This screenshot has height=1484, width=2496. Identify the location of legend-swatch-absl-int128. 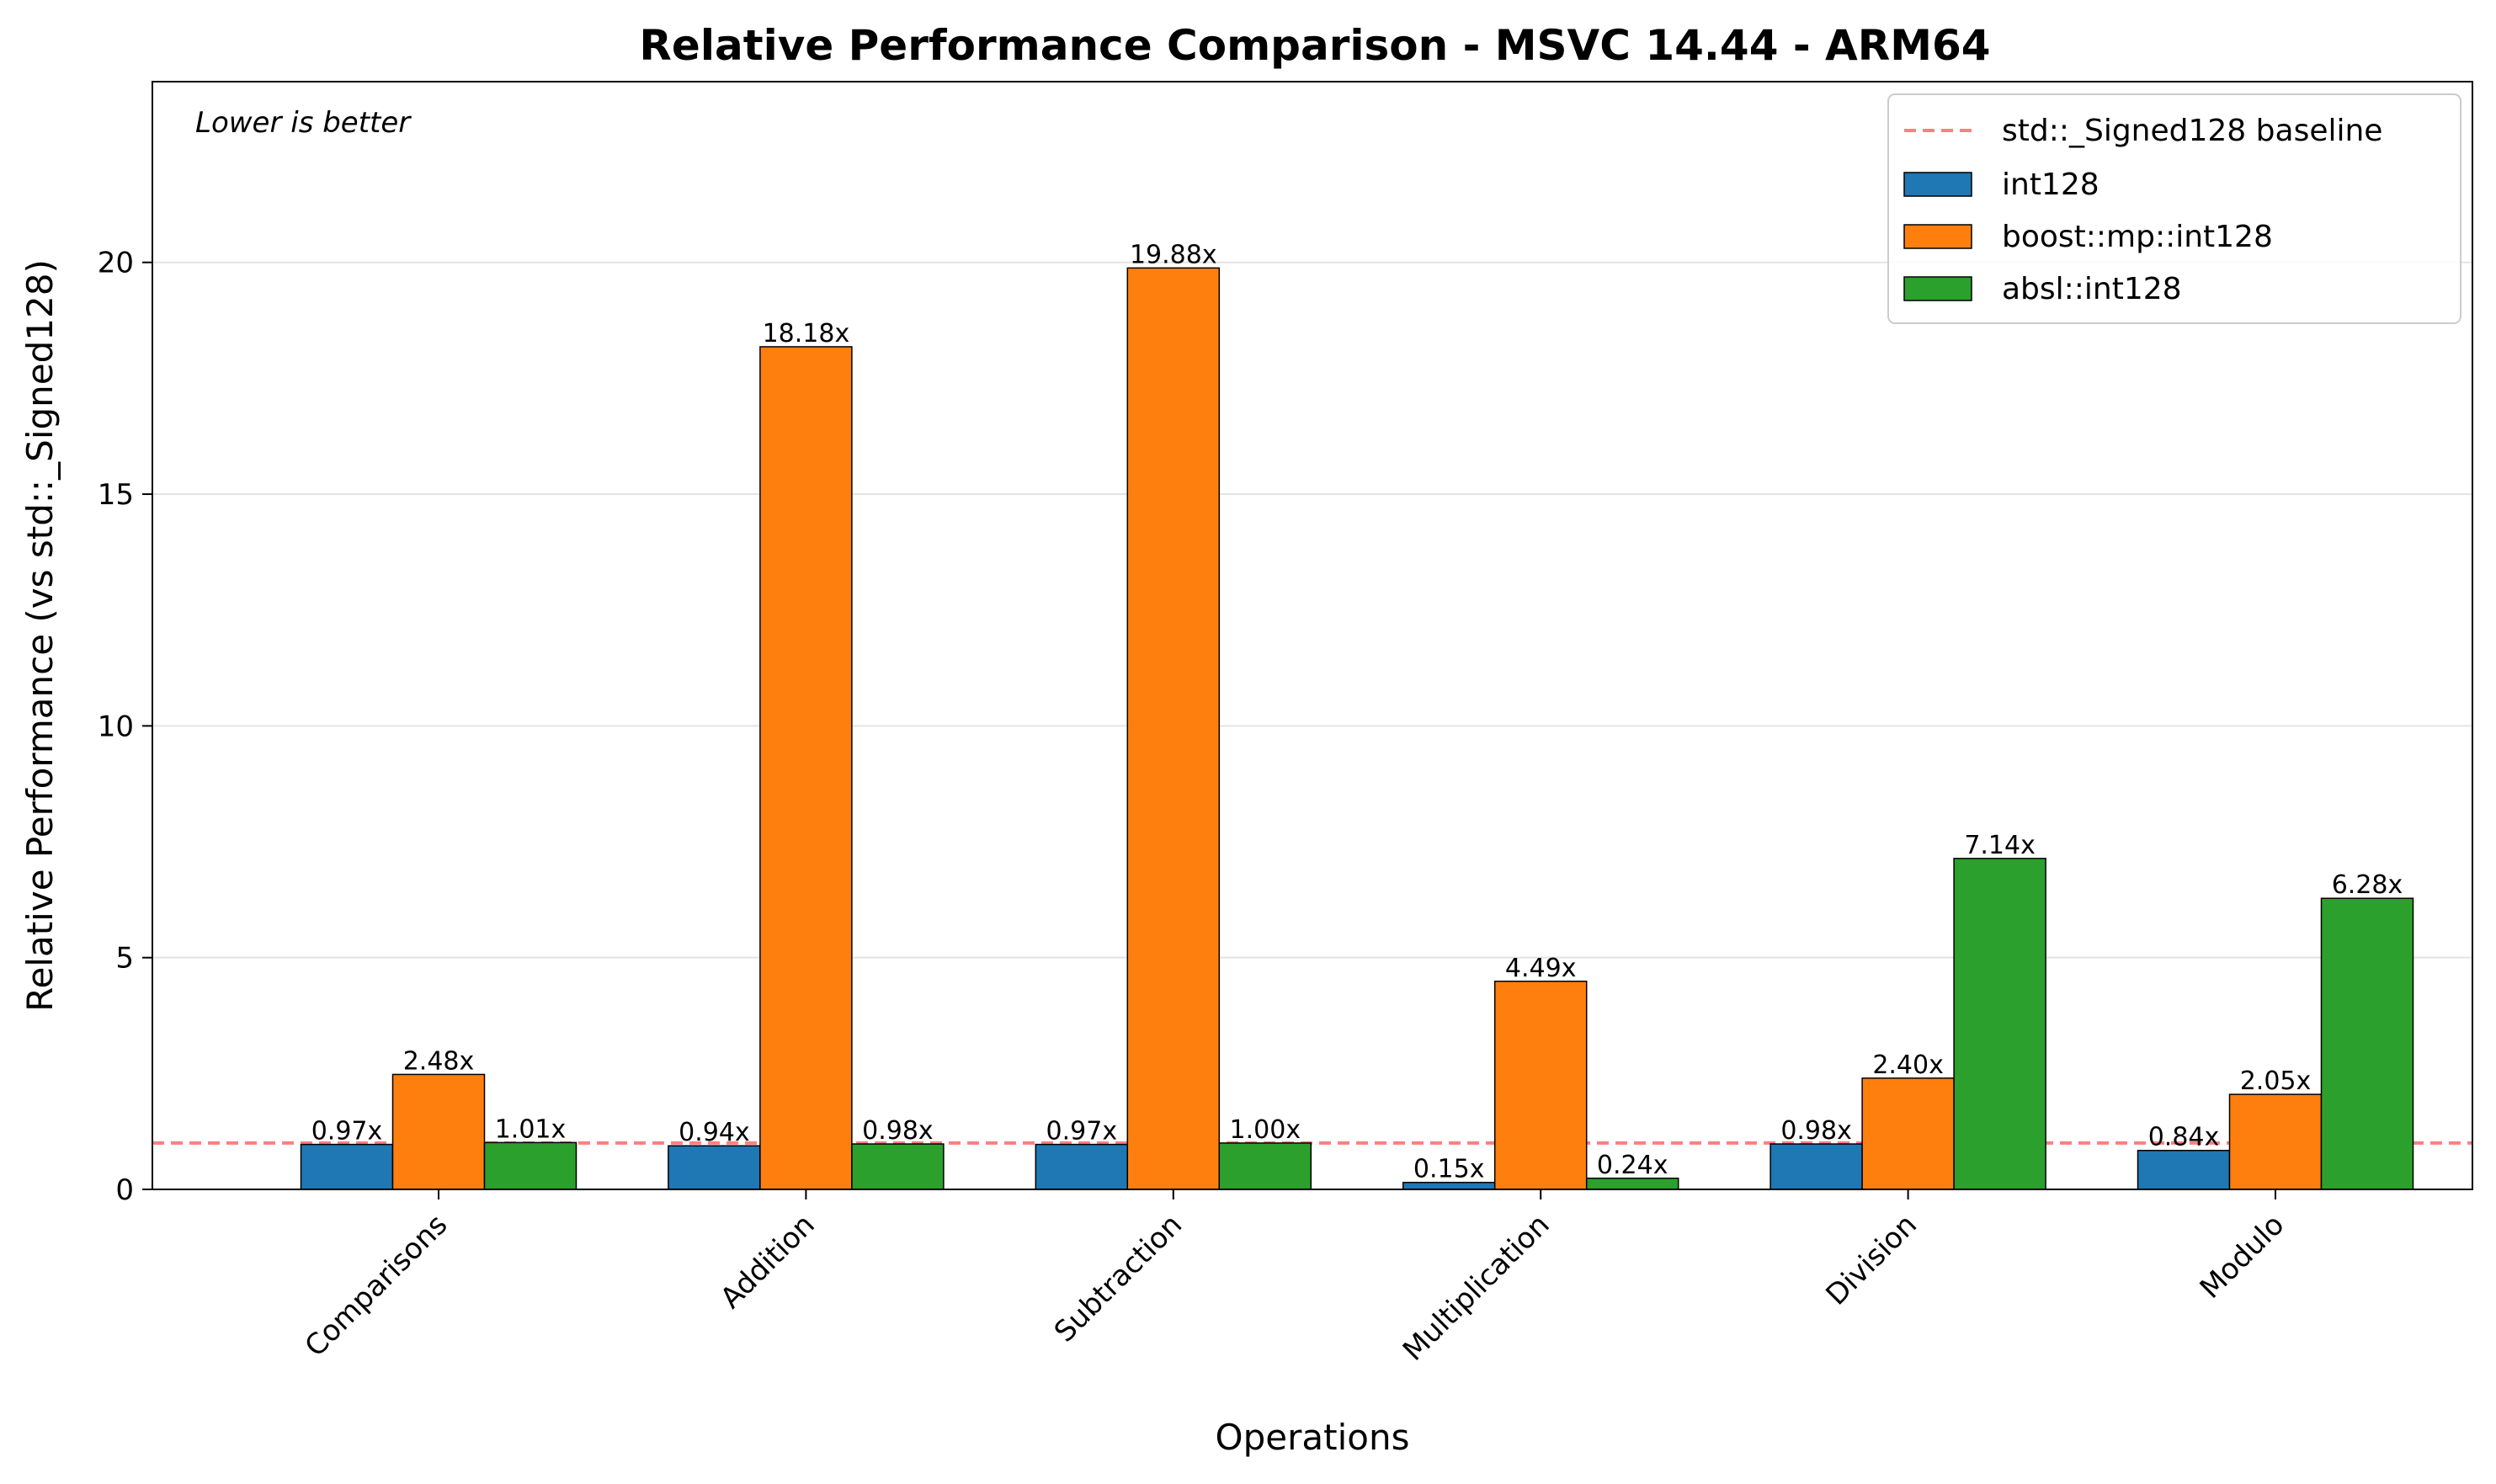
(1937, 288).